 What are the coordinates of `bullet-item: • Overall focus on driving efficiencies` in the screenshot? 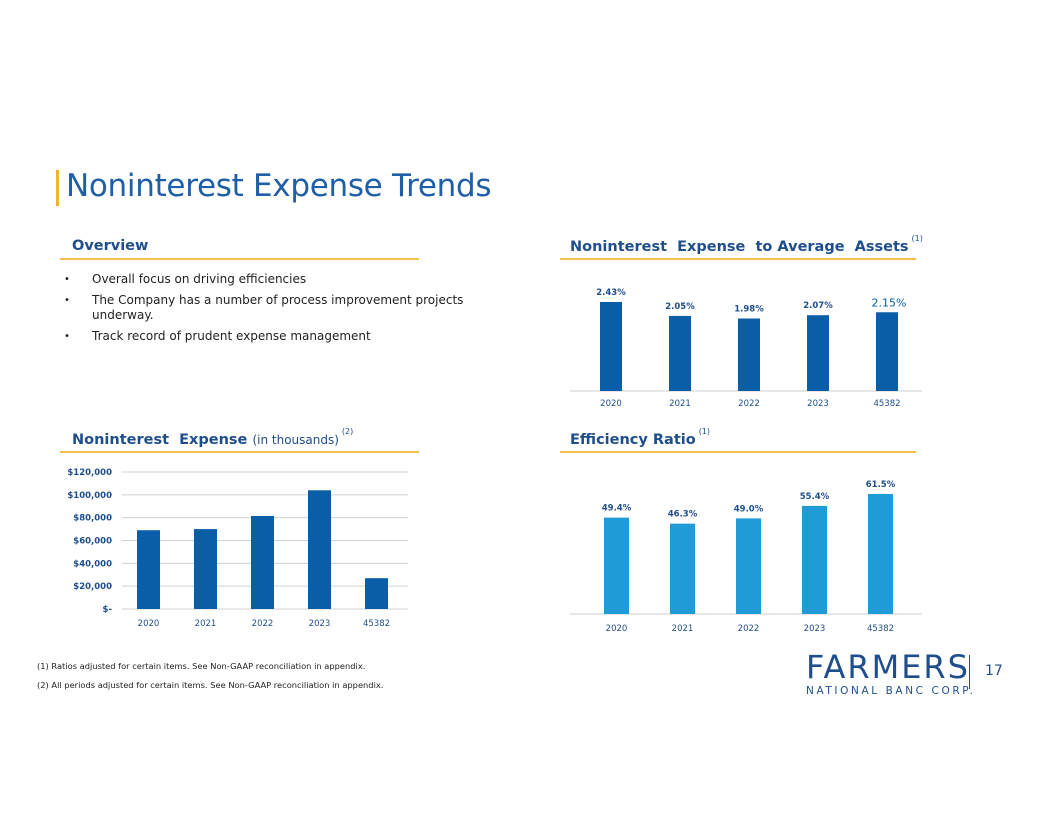 It's located at (185, 279).